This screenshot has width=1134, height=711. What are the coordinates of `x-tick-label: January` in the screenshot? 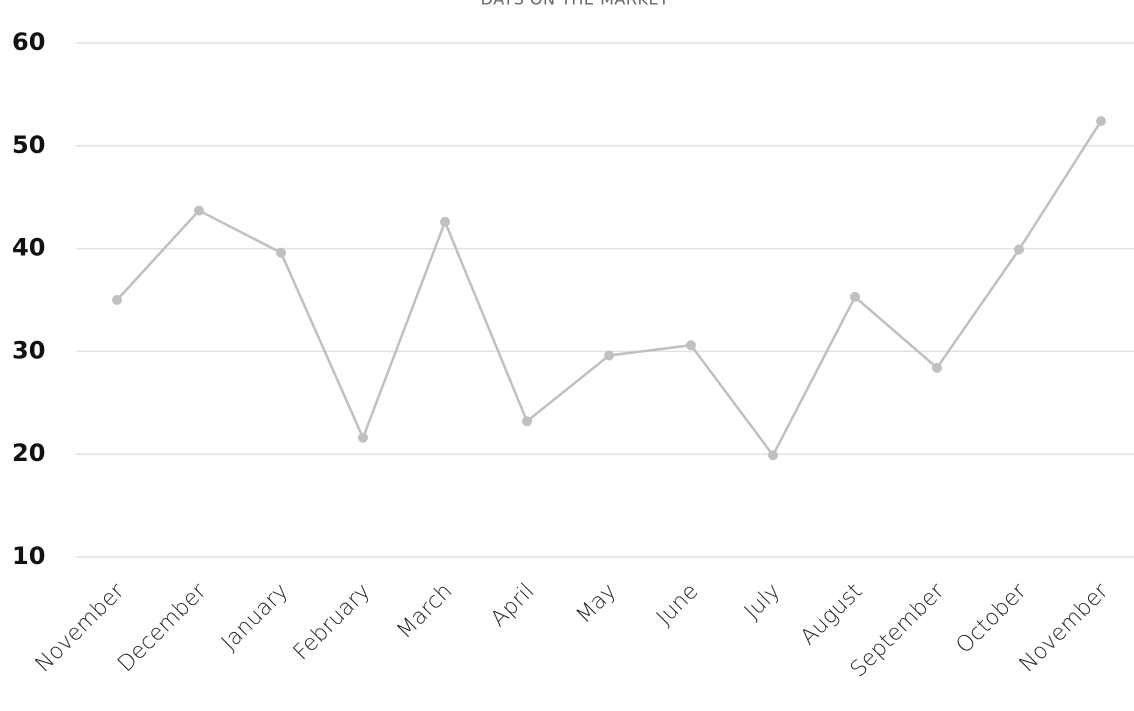 It's located at (255, 617).